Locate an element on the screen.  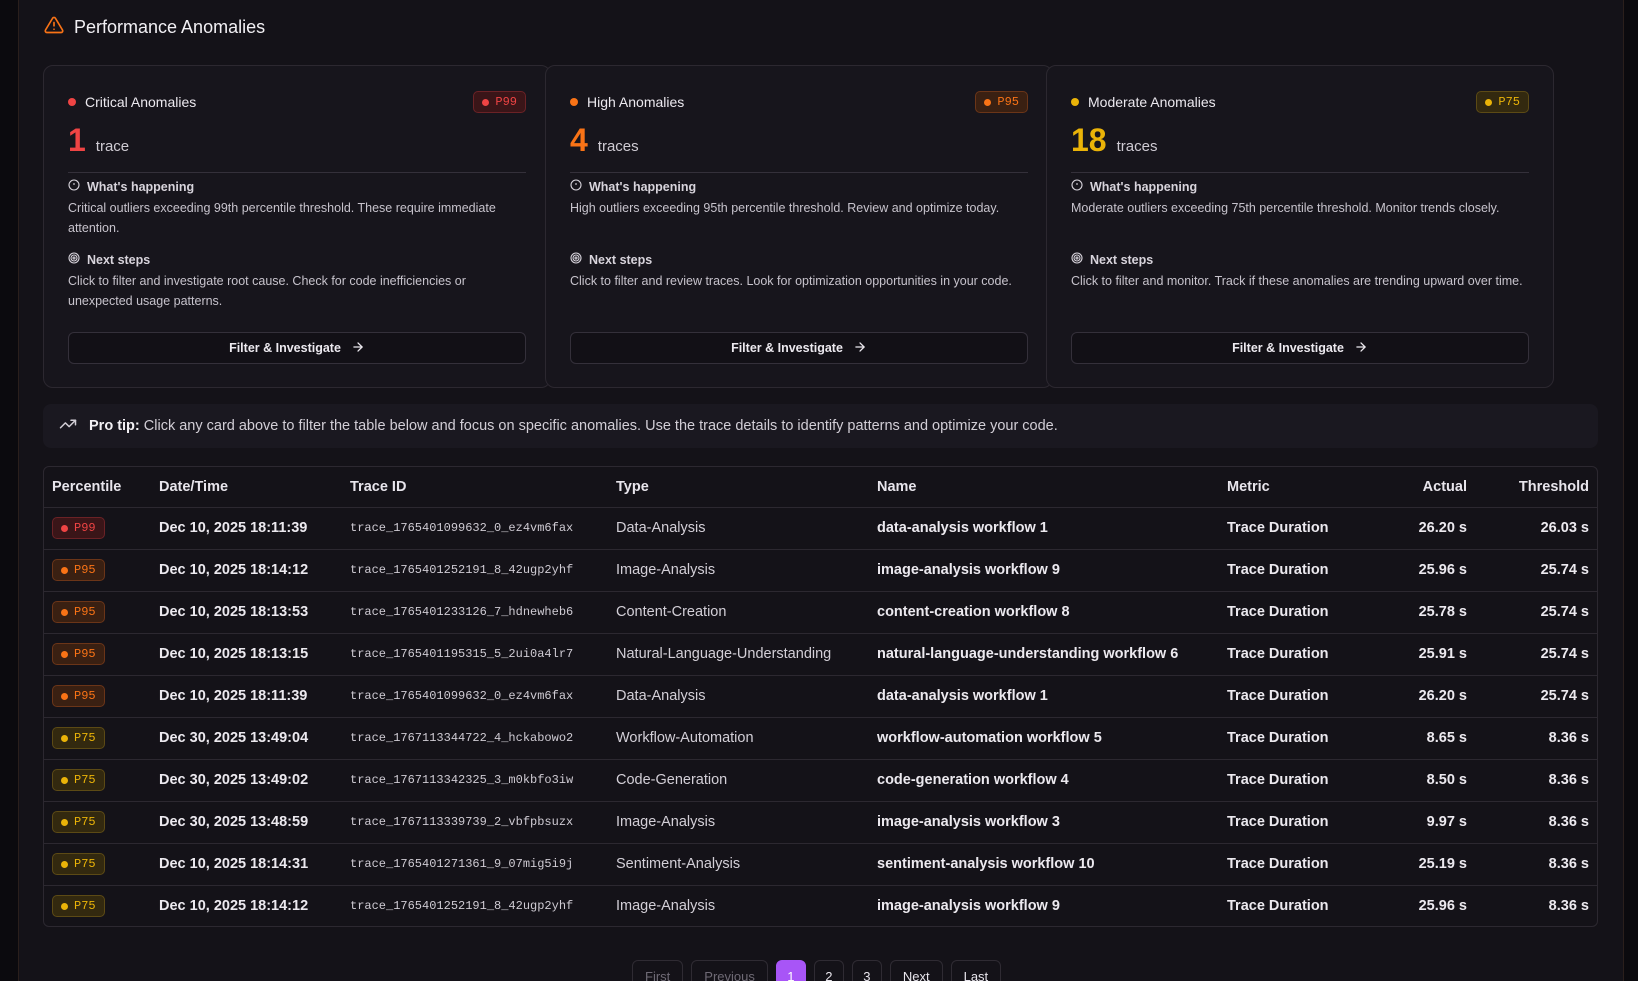
percentile-label: P75 is located at coordinates (85, 906).